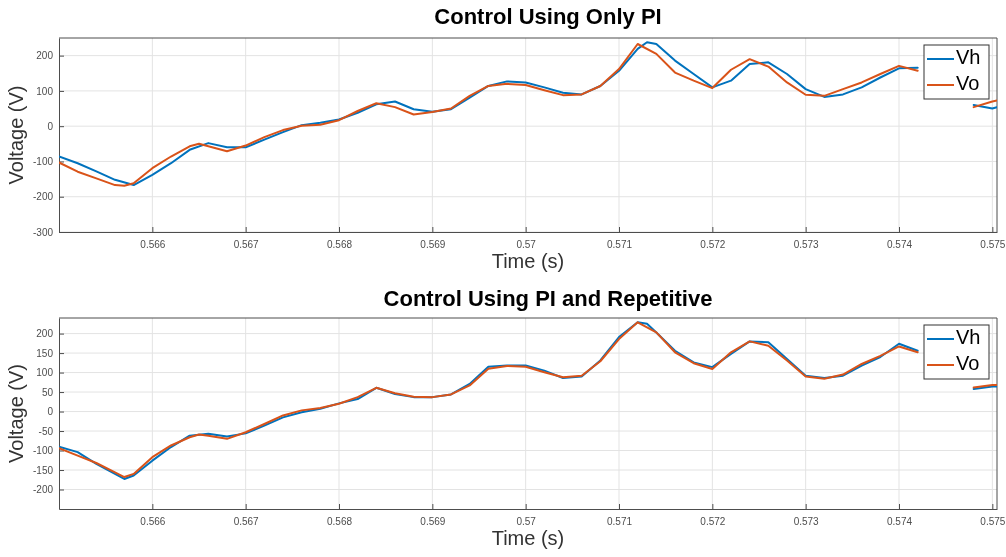 The image size is (1006, 557). I want to click on y-tick-label: -50, so click(46, 431).